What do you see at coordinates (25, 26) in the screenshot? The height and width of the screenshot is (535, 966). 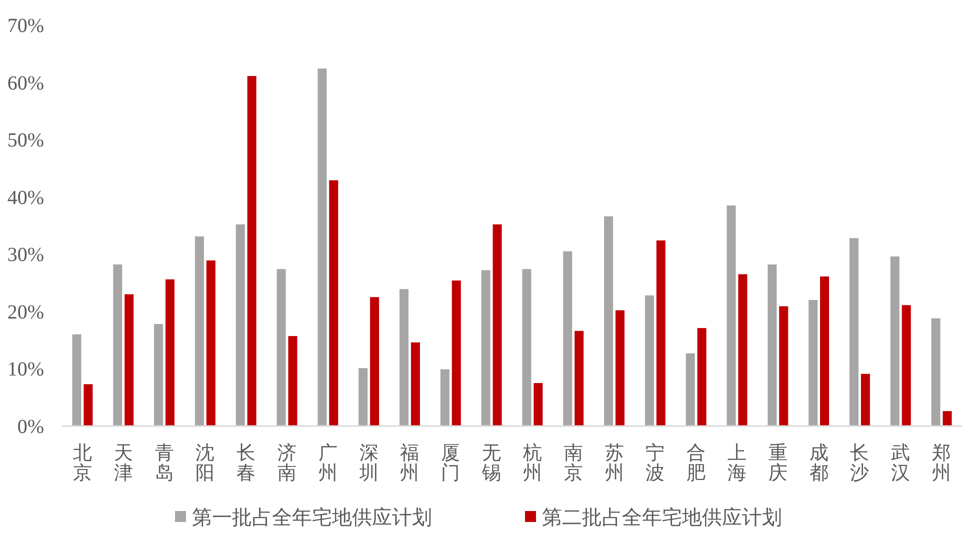 I see `y-tick-label: 70%` at bounding box center [25, 26].